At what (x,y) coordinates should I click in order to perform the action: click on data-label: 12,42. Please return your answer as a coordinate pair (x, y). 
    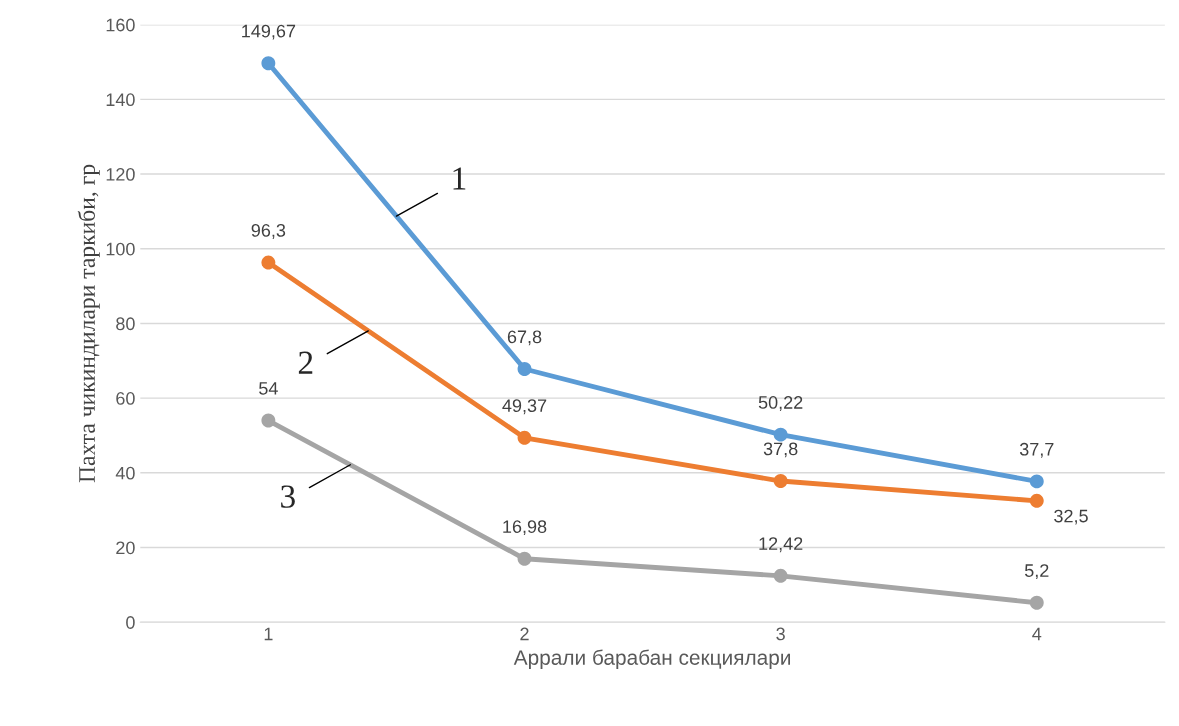
    Looking at the image, I should click on (781, 545).